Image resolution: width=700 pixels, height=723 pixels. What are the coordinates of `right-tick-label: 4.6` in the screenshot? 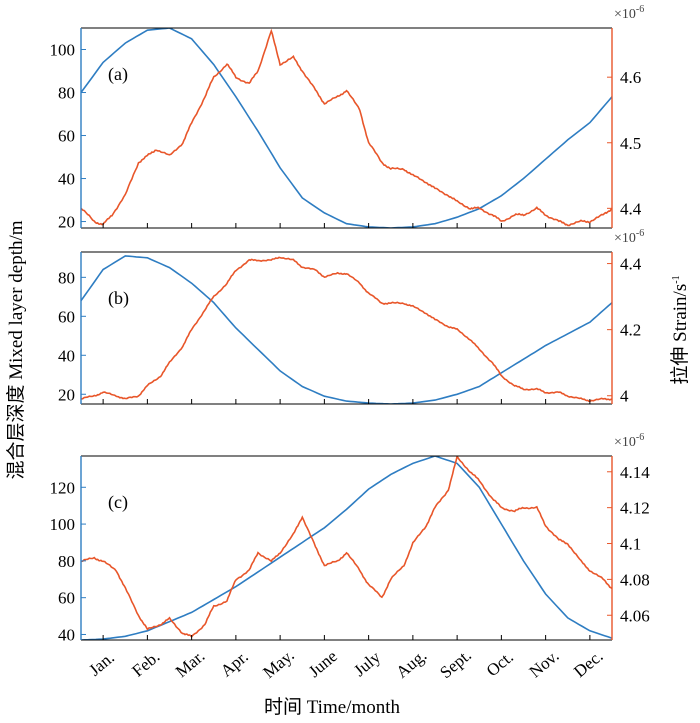 It's located at (630, 77).